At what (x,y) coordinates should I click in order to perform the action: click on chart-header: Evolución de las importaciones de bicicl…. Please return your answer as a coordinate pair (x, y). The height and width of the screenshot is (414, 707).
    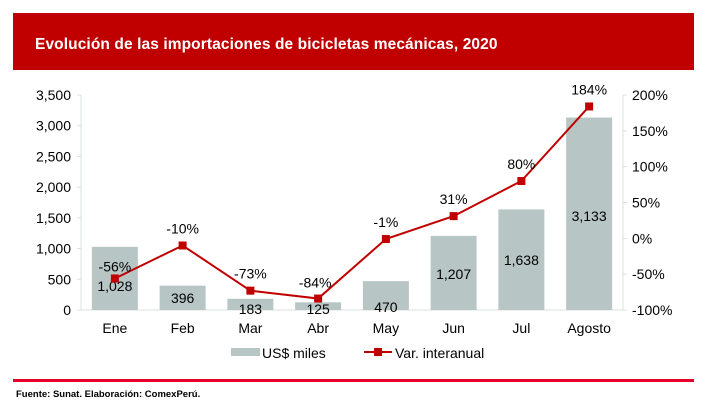
    Looking at the image, I should click on (353, 41).